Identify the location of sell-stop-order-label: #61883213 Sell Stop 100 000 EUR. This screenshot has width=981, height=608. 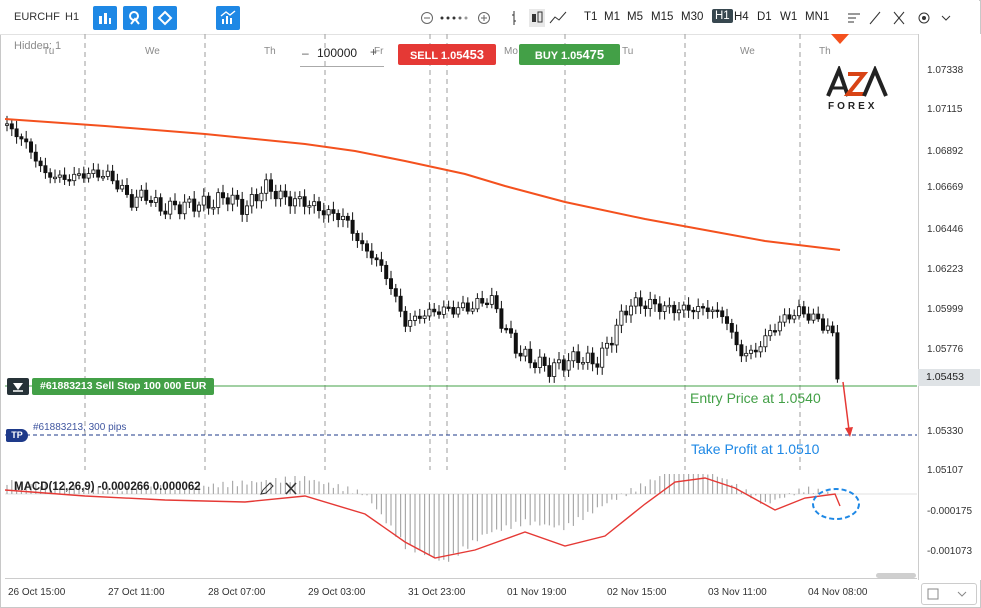
(123, 386).